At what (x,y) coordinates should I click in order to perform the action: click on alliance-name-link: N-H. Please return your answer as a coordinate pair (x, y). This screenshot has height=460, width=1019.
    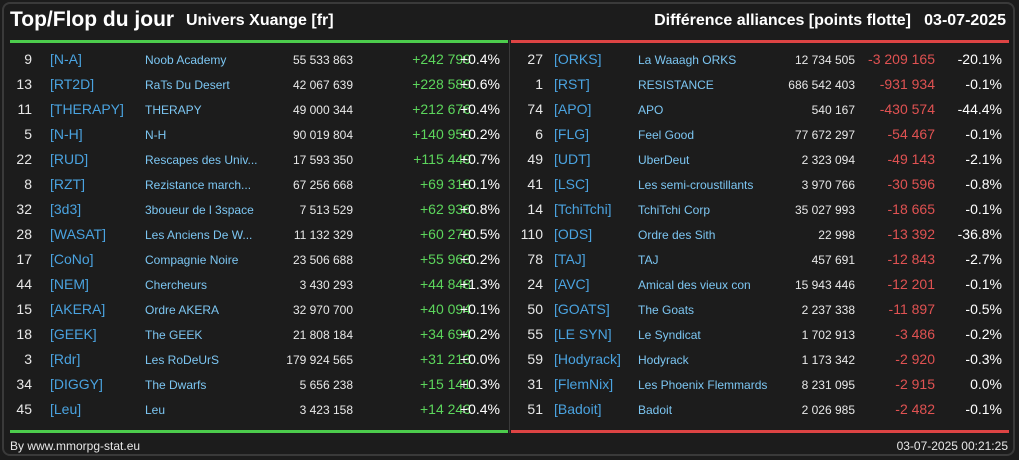
    Looking at the image, I should click on (156, 135).